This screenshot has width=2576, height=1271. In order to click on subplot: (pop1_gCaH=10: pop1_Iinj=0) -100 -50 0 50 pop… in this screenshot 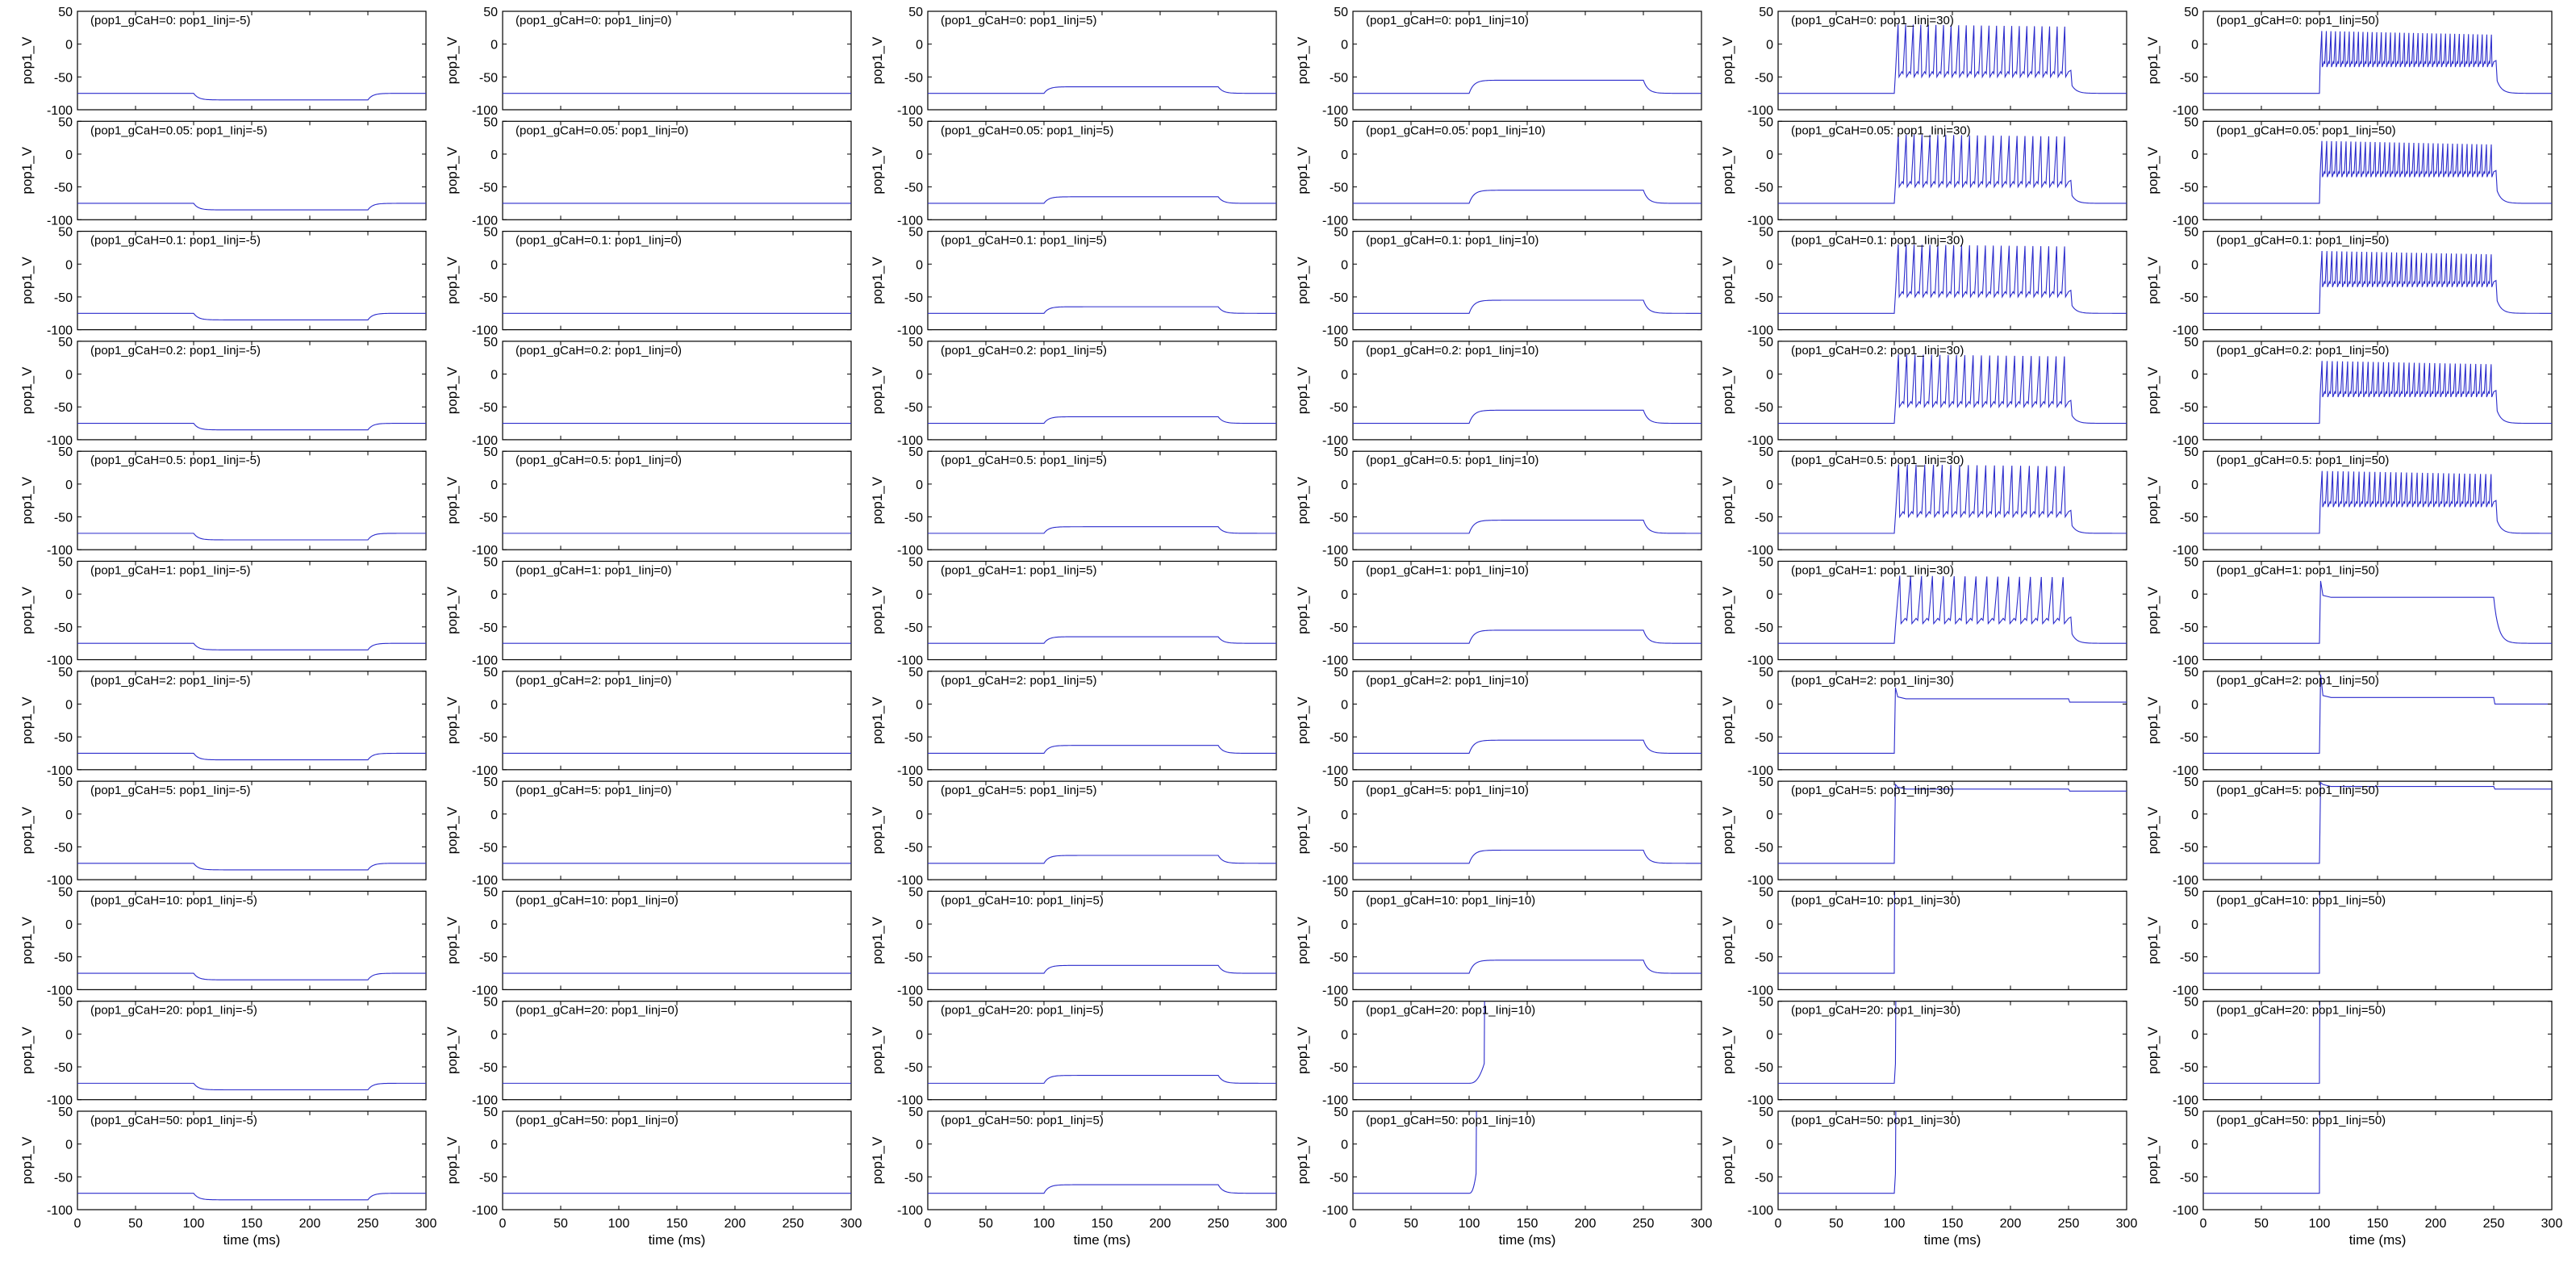, I will do `click(648, 941)`.